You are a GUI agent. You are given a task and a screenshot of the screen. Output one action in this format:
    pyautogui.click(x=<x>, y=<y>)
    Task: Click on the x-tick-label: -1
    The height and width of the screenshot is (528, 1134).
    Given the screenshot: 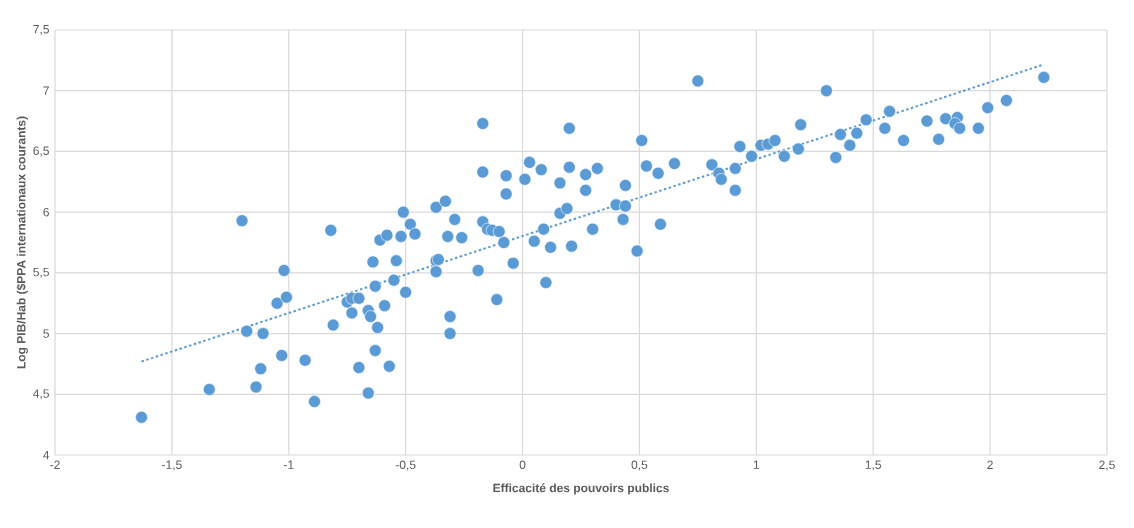 What is the action you would take?
    pyautogui.click(x=288, y=464)
    